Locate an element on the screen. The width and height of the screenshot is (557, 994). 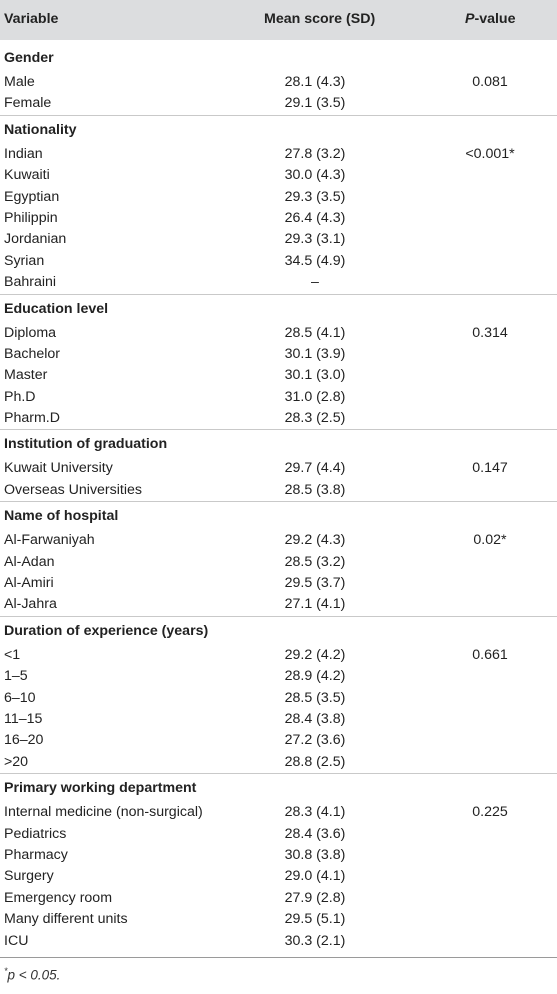
row-label: Pediatrics is located at coordinates (35, 833).